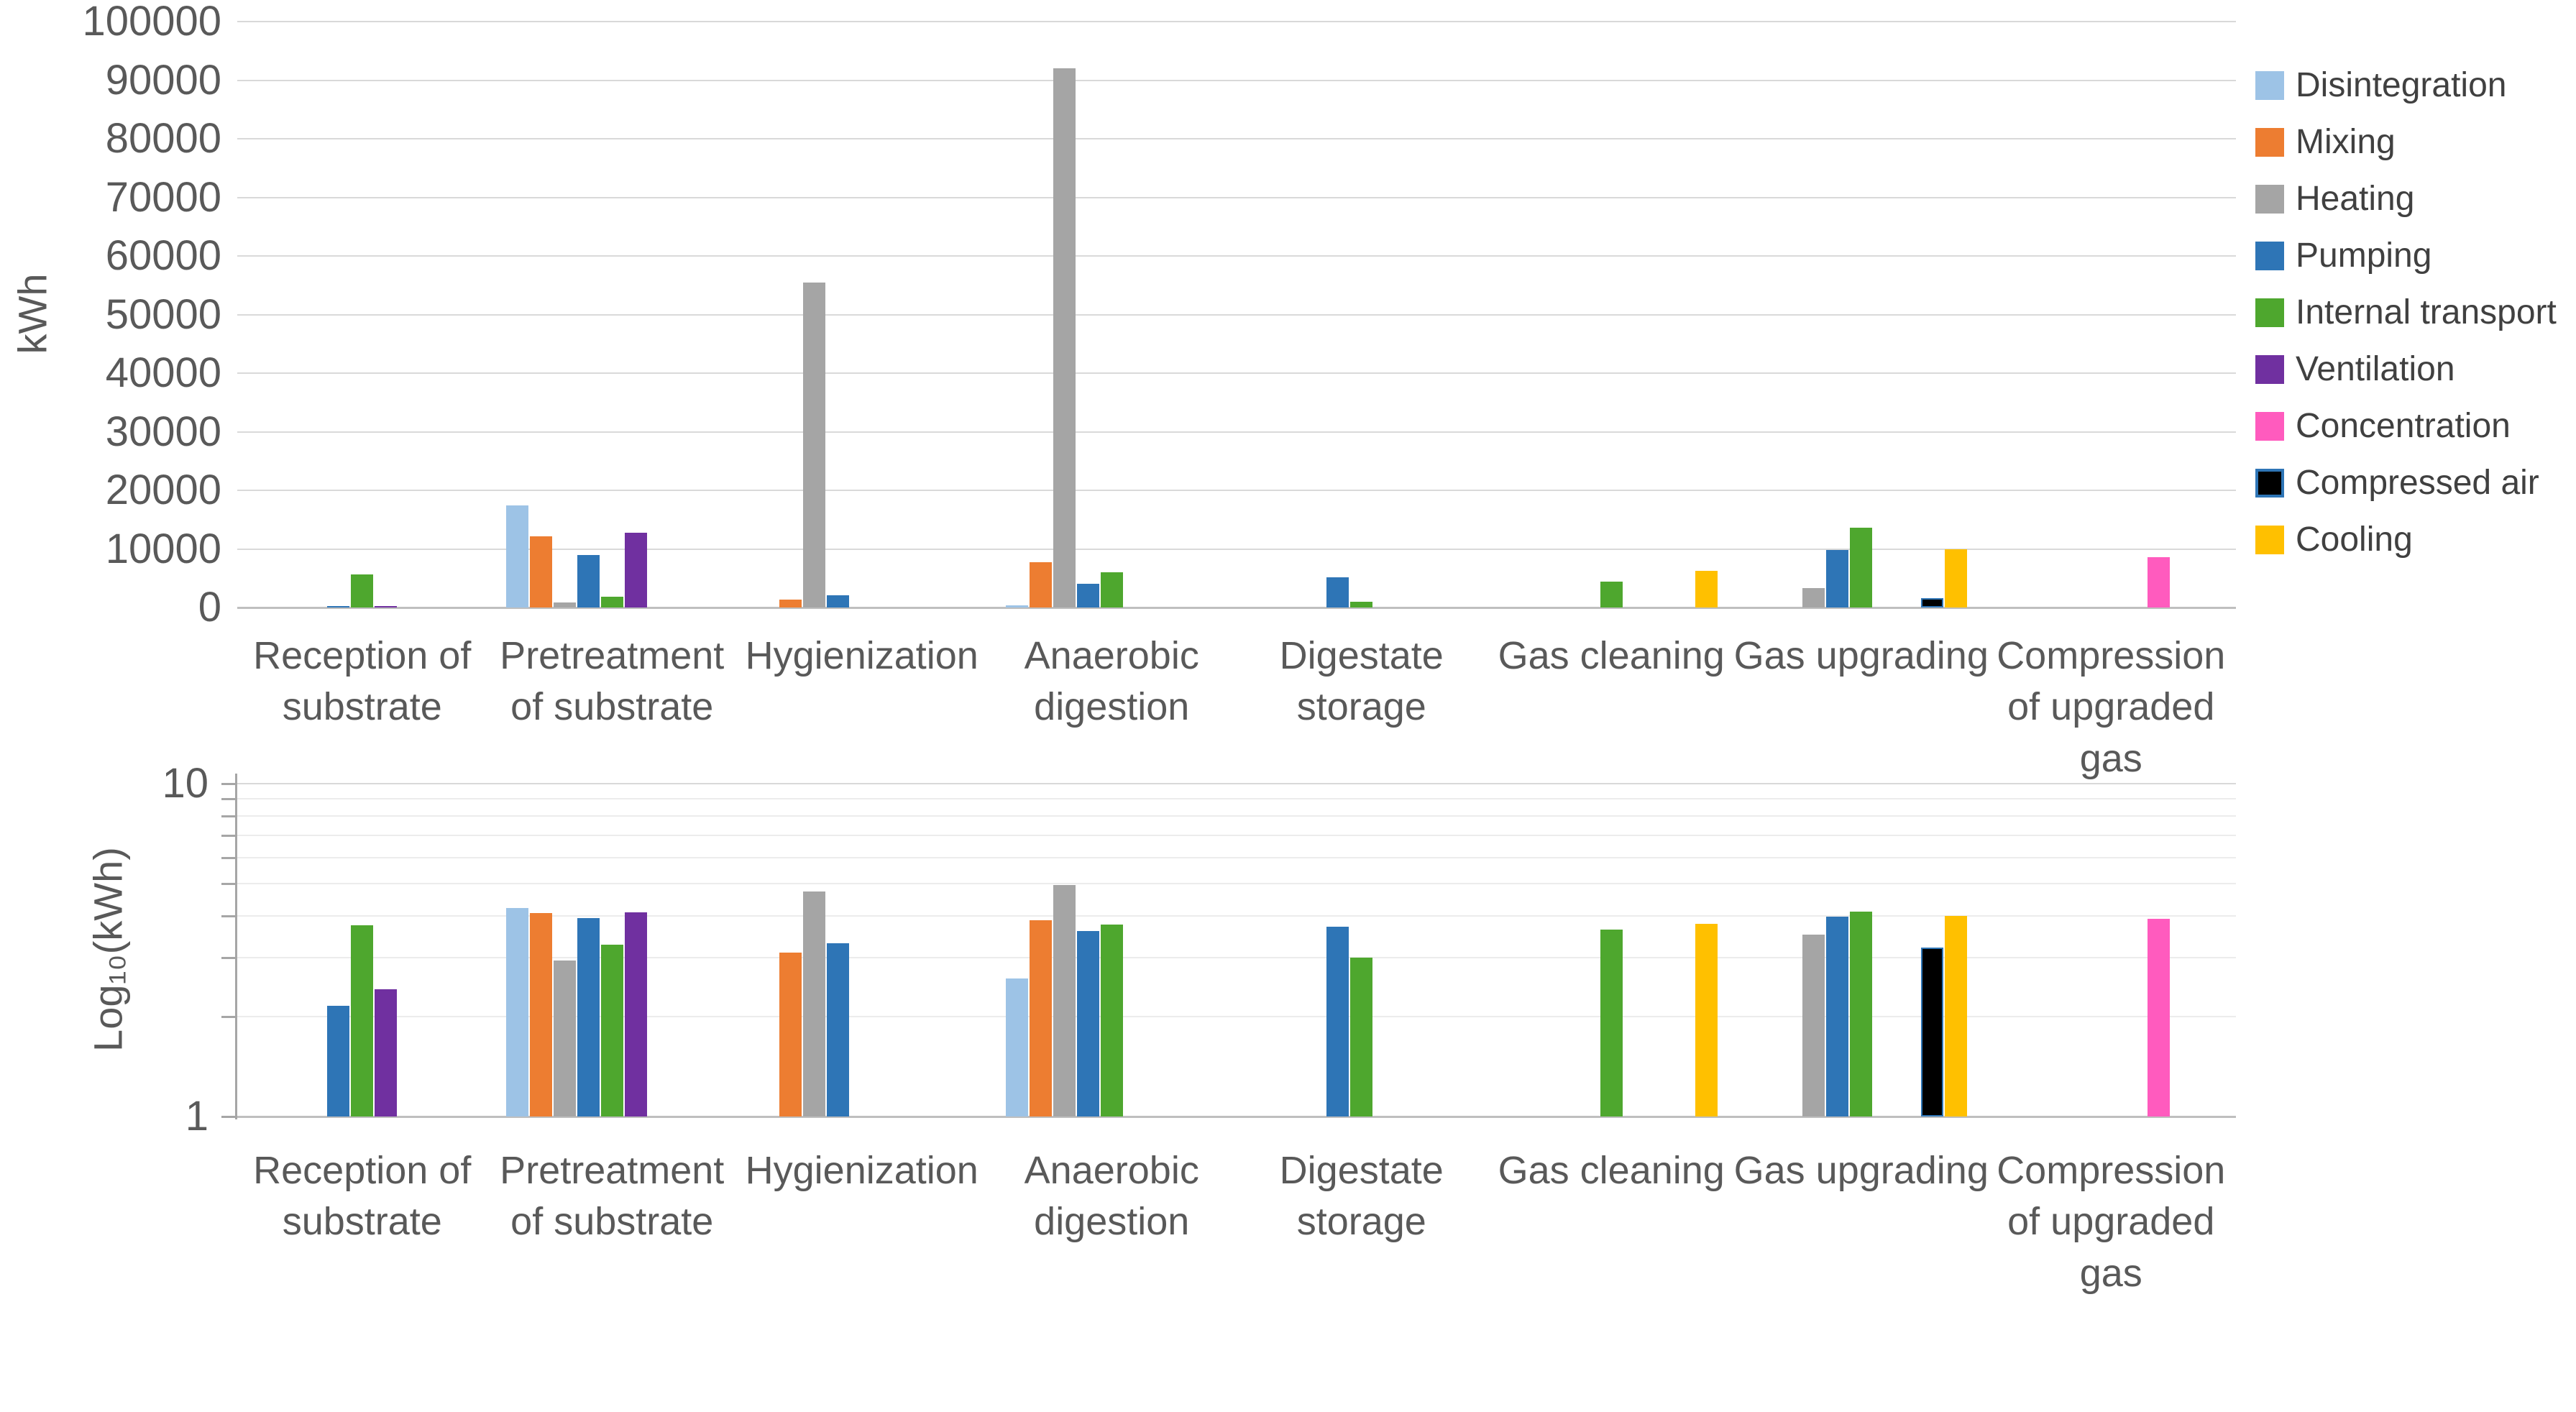  What do you see at coordinates (2346, 142) in the screenshot?
I see `legend-item-label: Mixing` at bounding box center [2346, 142].